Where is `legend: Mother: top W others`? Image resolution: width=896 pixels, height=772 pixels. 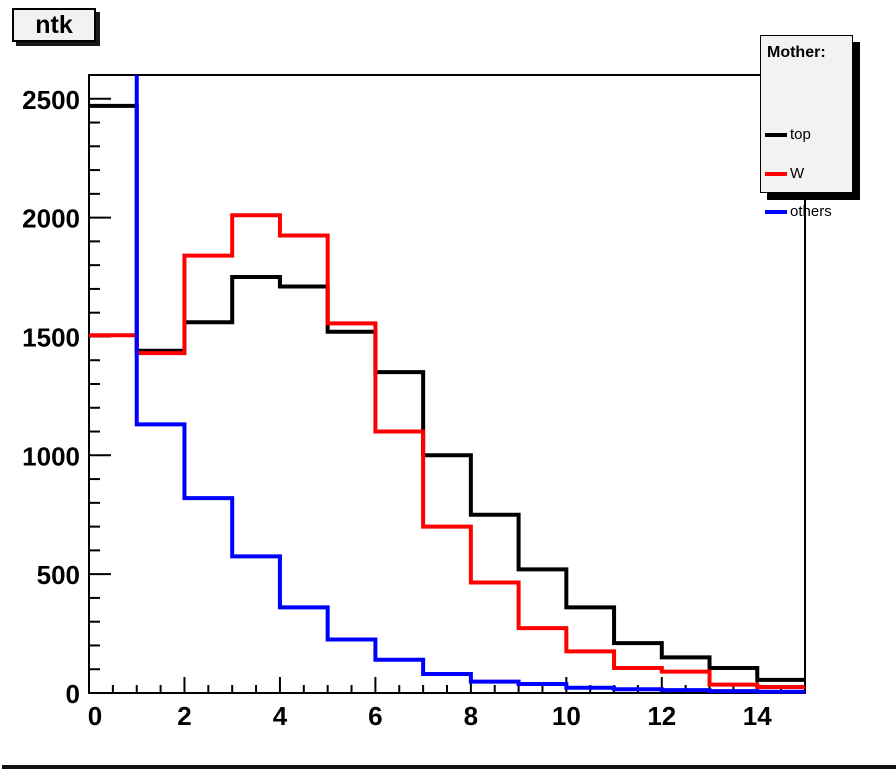
legend: Mother: top W others is located at coordinates (806, 127).